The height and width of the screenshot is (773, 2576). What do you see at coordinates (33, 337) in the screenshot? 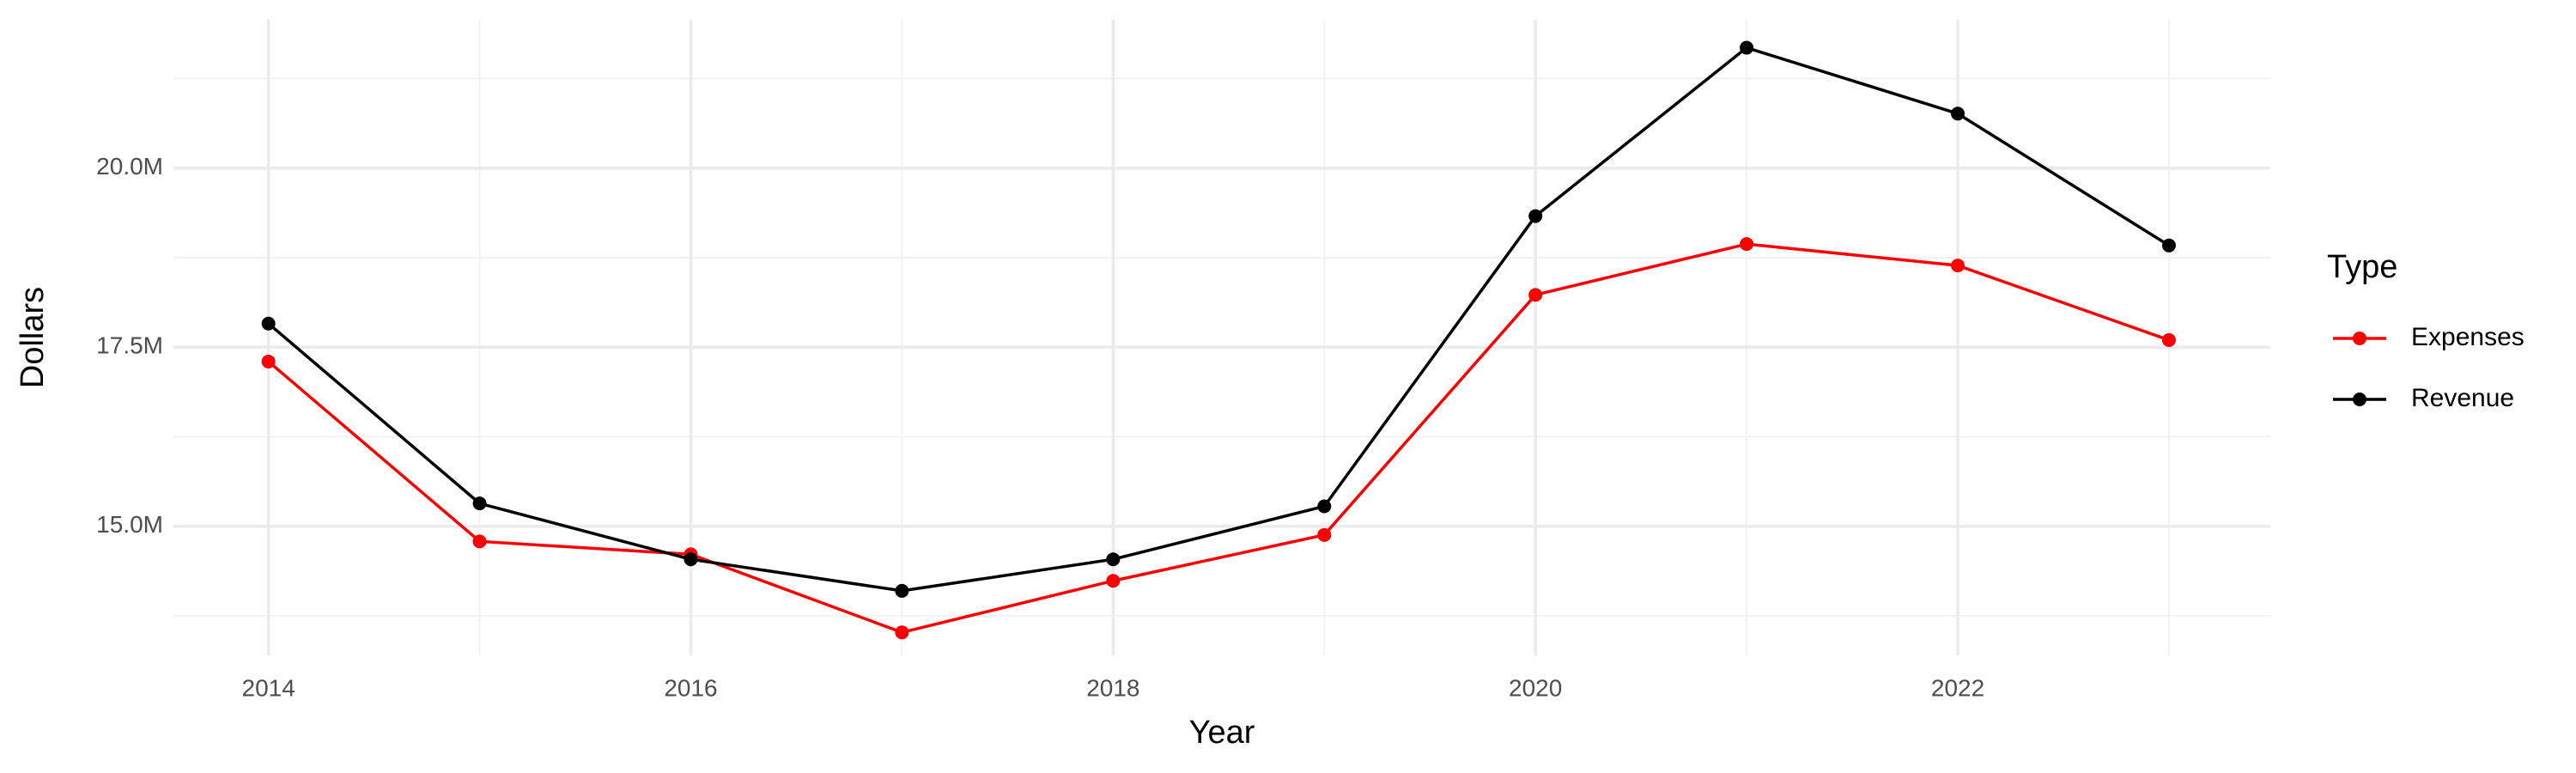
I see `y-axis-title: Dollars` at bounding box center [33, 337].